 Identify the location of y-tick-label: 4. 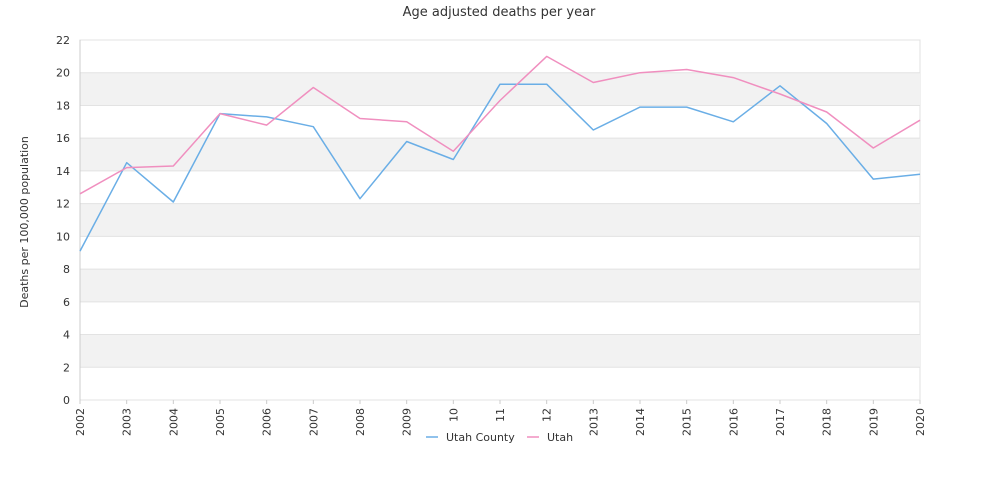
(66, 335).